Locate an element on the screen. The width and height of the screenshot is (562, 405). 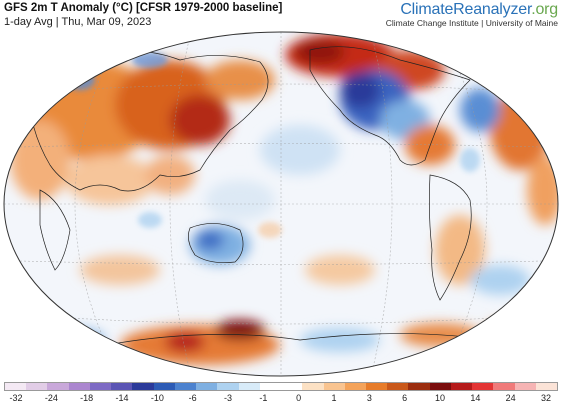
colorbar-tick-label: 24 is located at coordinates (510, 398).